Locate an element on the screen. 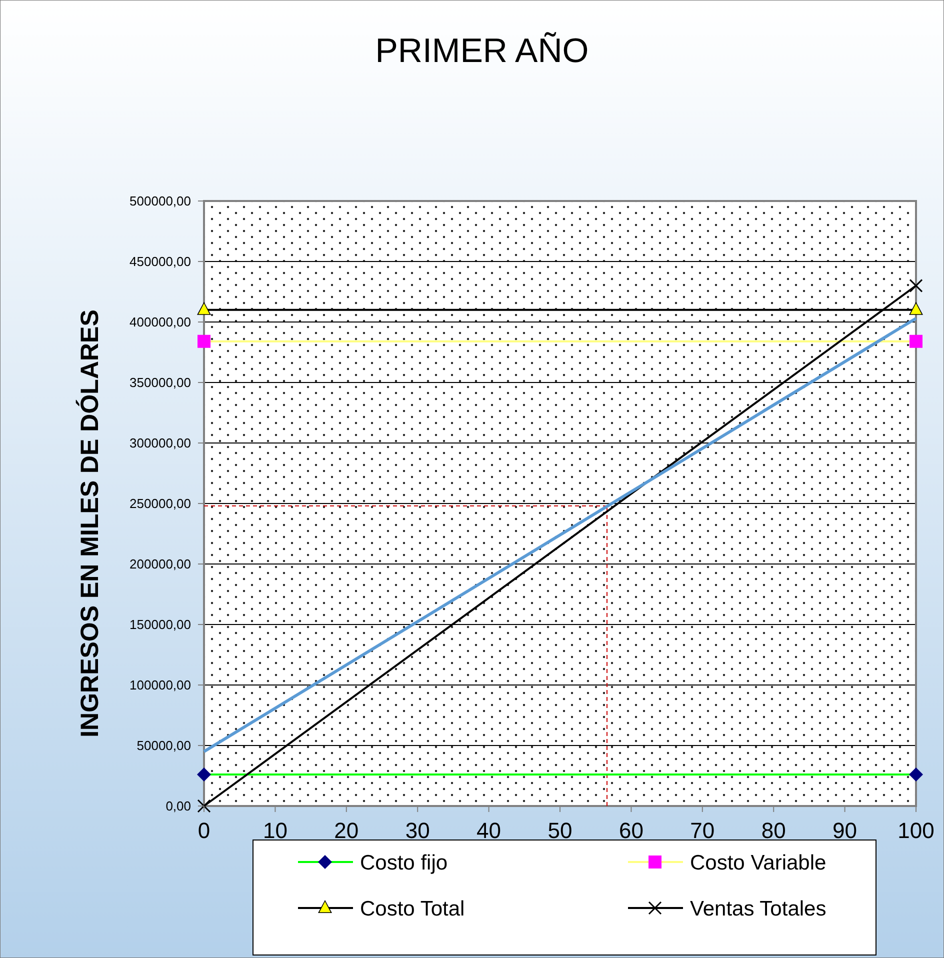 The height and width of the screenshot is (958, 944). legend-label: Ventas Totales is located at coordinates (758, 908).